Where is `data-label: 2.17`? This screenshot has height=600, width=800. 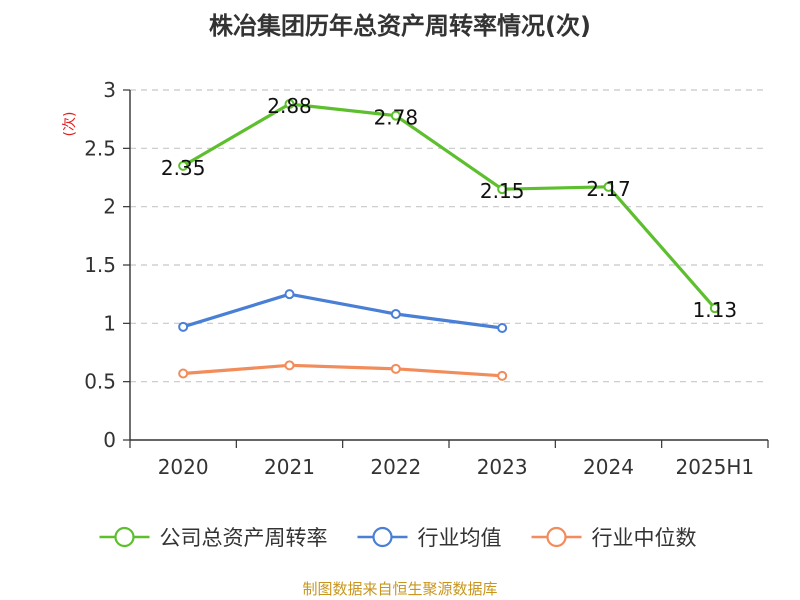
data-label: 2.17 is located at coordinates (608, 189).